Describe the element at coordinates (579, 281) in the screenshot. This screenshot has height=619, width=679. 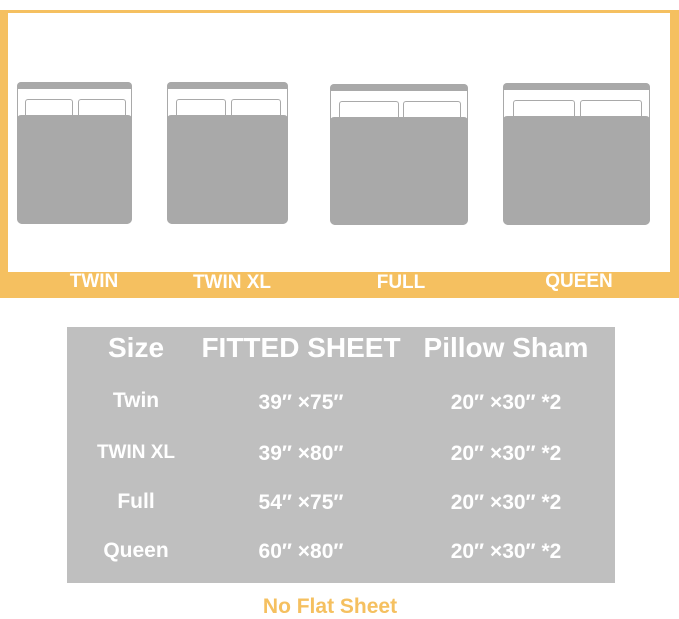
I see `bed-label-queen: QUEEN` at that location.